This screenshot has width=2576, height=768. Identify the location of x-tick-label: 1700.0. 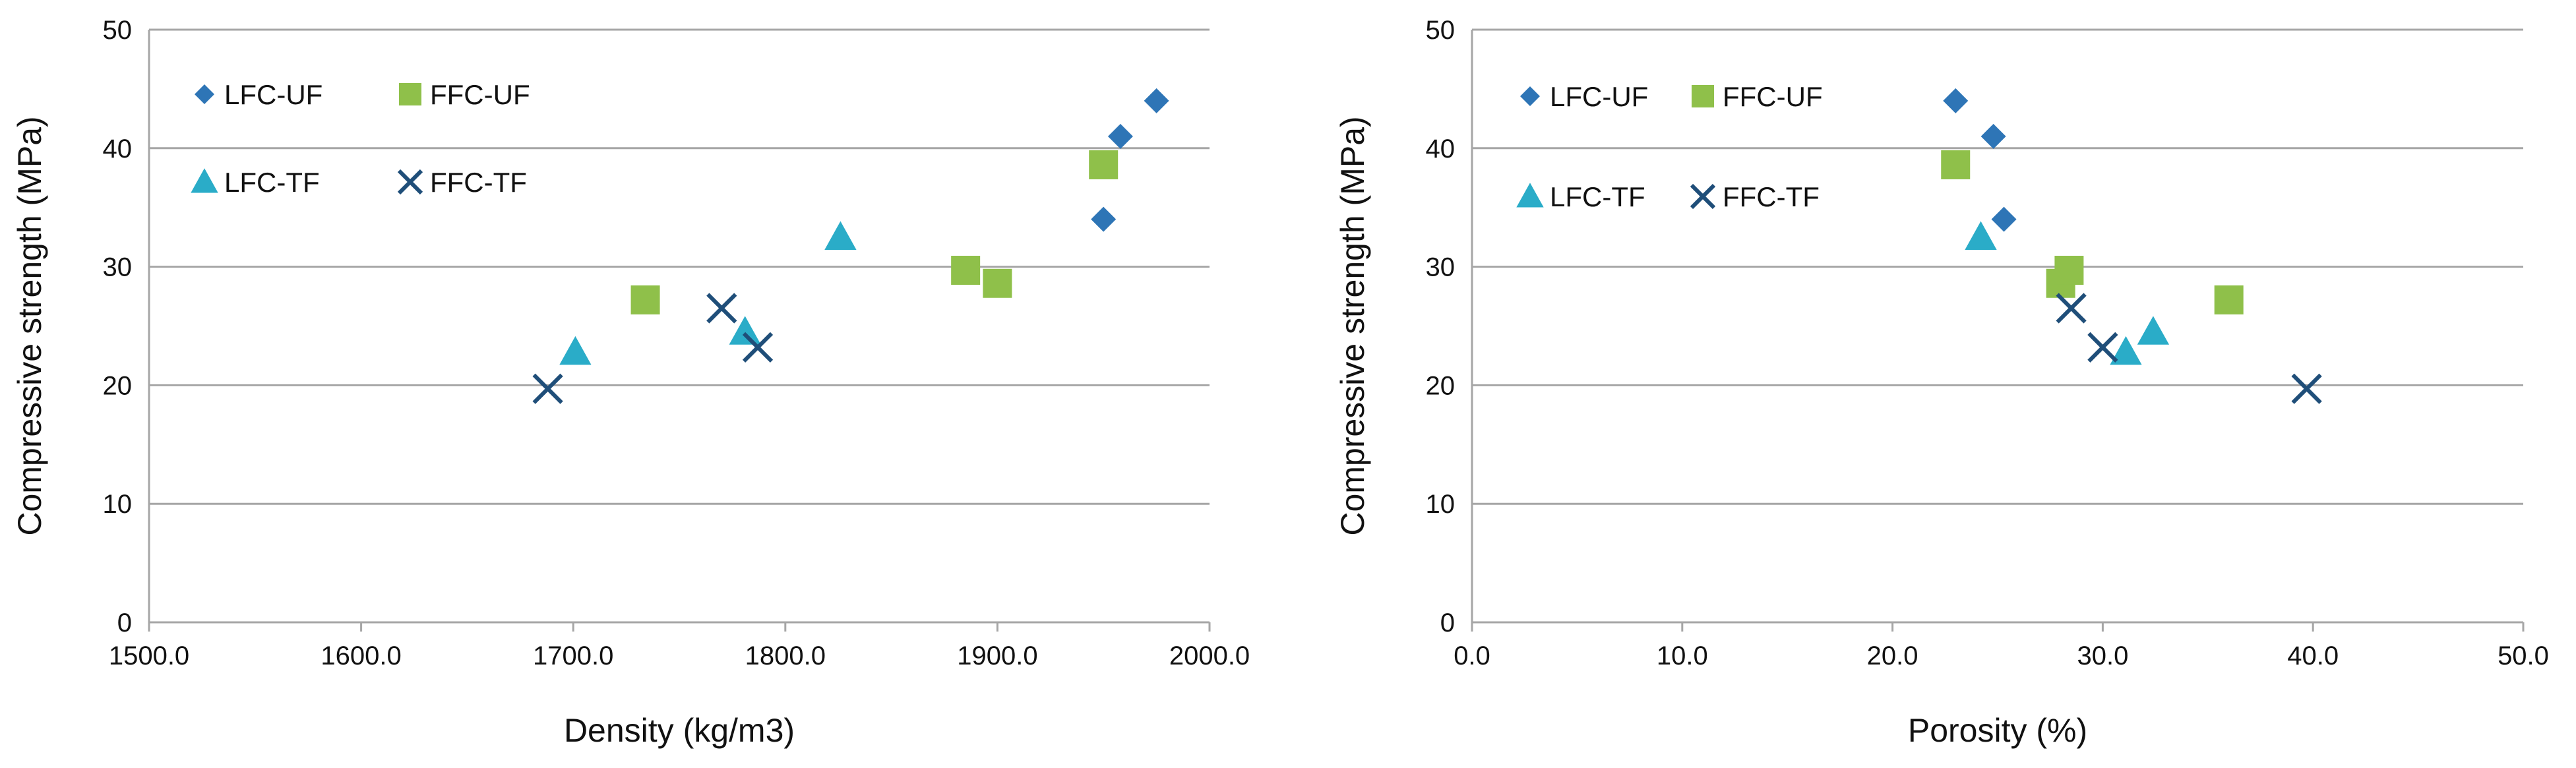
(573, 655).